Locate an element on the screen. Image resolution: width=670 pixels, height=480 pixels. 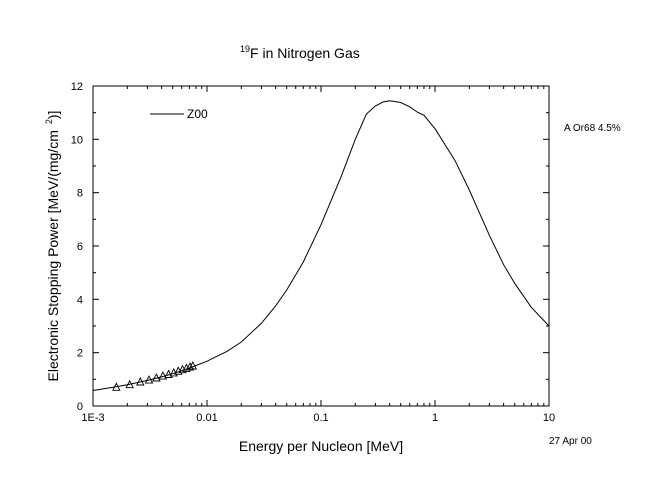
x-tick-label: 1E-3 is located at coordinates (92, 418).